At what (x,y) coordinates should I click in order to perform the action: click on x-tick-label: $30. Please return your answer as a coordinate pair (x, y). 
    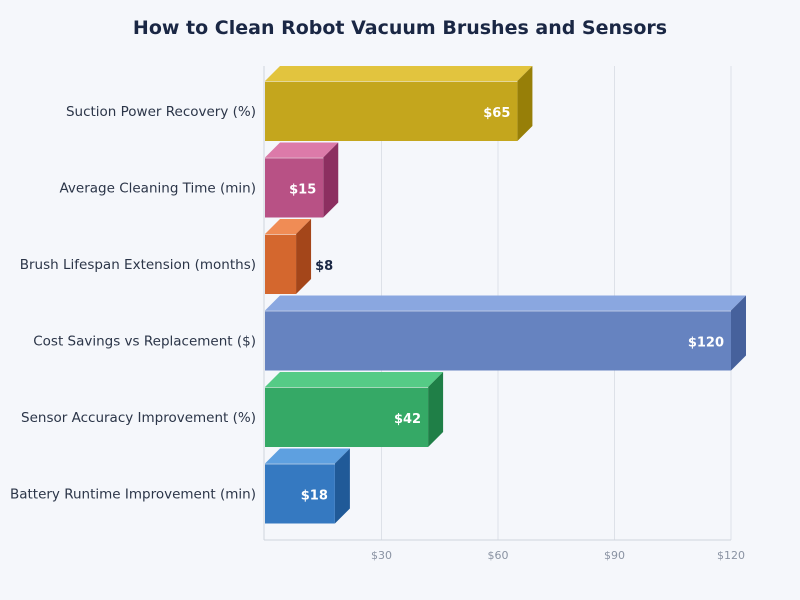
    Looking at the image, I should click on (381, 555).